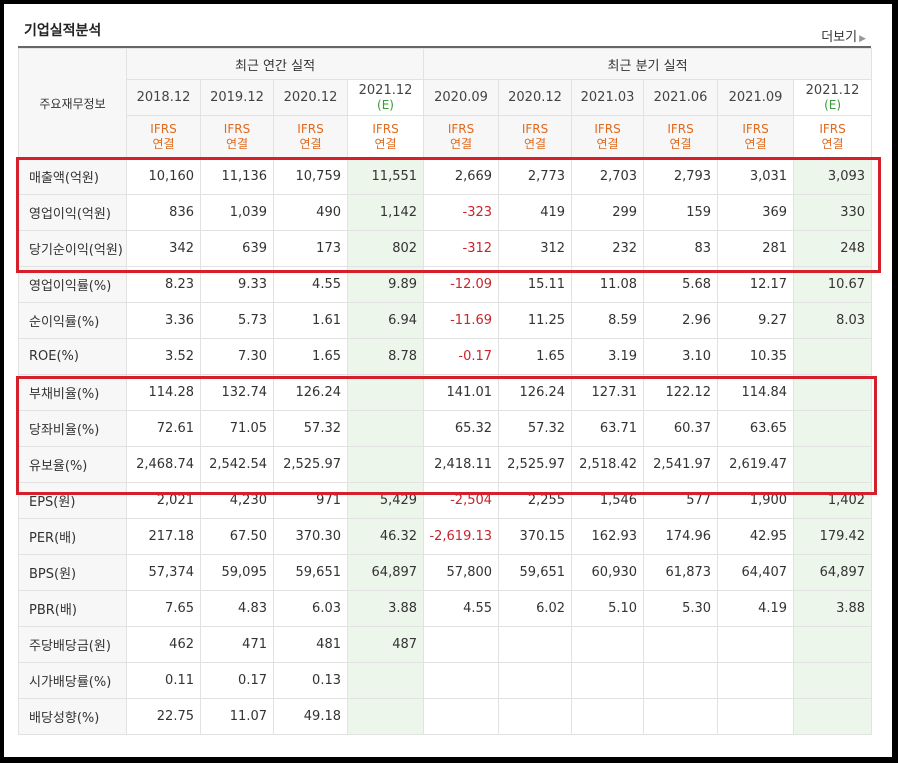 The image size is (898, 763). What do you see at coordinates (385, 644) in the screenshot?
I see `table-cell: 487` at bounding box center [385, 644].